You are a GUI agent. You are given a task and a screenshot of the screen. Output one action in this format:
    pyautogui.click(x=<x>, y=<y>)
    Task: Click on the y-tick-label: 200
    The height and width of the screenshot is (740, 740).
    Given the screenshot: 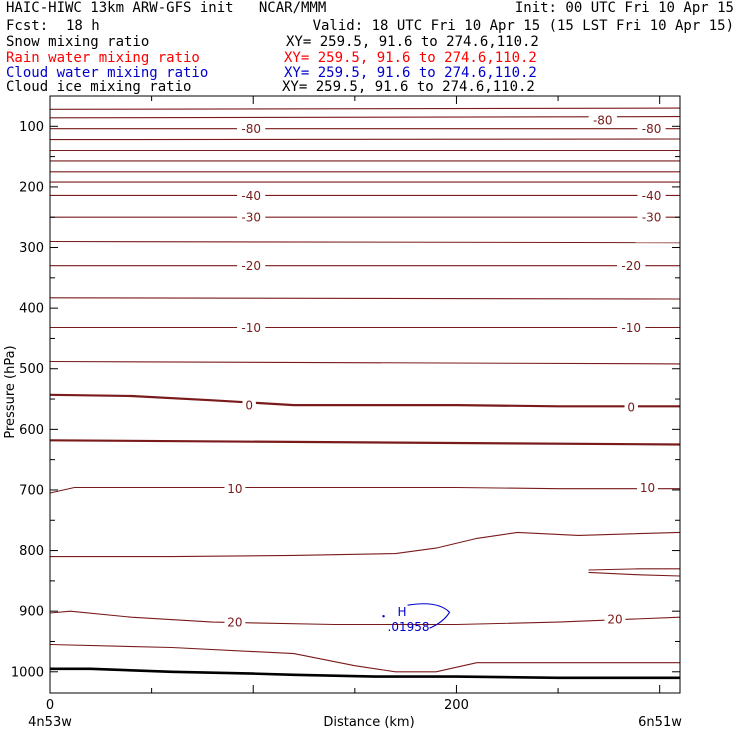 What is the action you would take?
    pyautogui.click(x=31, y=187)
    